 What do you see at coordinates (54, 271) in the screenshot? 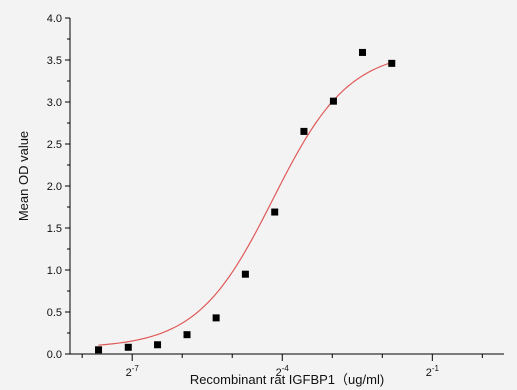
I see `y-tick-label: 1.0` at bounding box center [54, 271].